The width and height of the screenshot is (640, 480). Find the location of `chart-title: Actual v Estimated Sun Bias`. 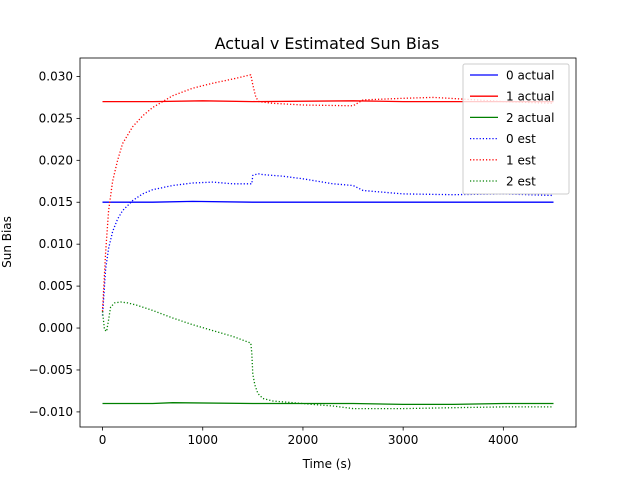

chart-title: Actual v Estimated Sun Bias is located at coordinates (327, 43).